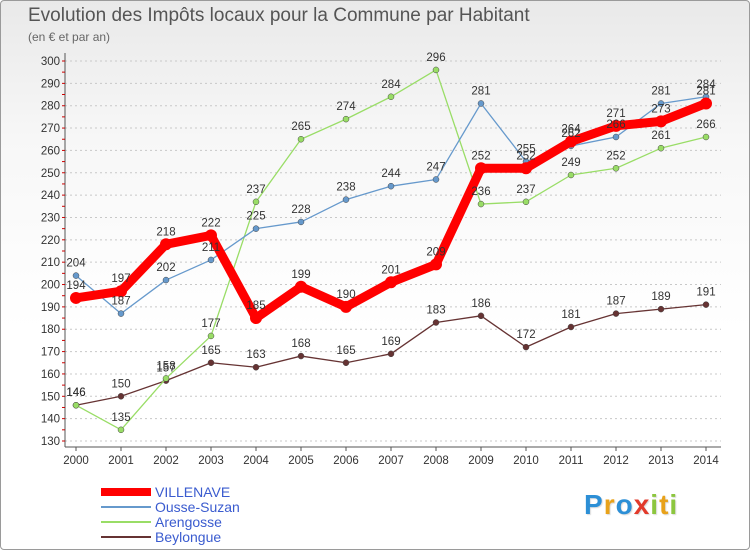 The width and height of the screenshot is (750, 550). I want to click on y-tick-label: 170, so click(50, 353).